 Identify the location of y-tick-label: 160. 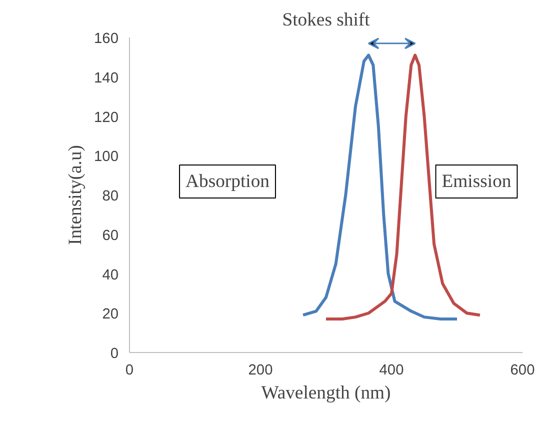
(106, 39).